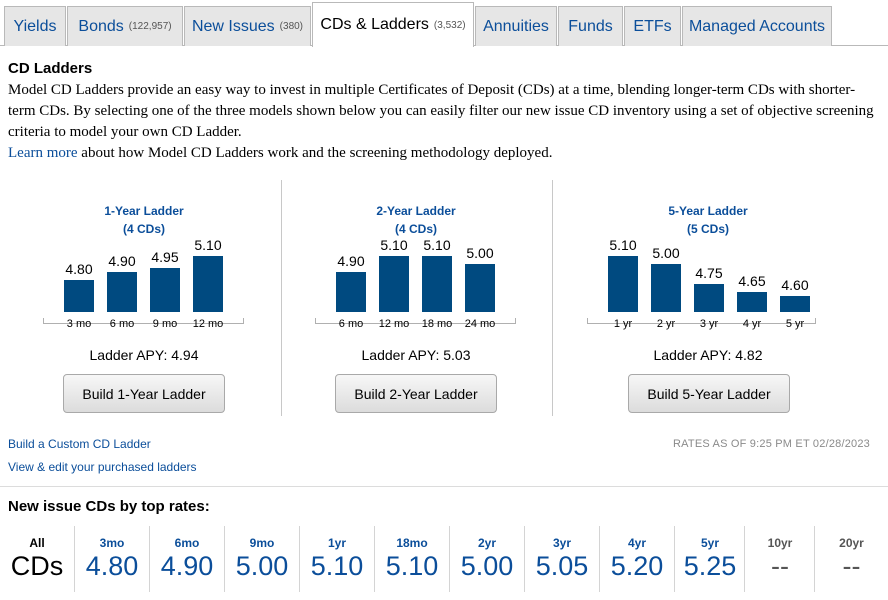  Describe the element at coordinates (851, 543) in the screenshot. I see `rate-term-label: 20yr` at that location.